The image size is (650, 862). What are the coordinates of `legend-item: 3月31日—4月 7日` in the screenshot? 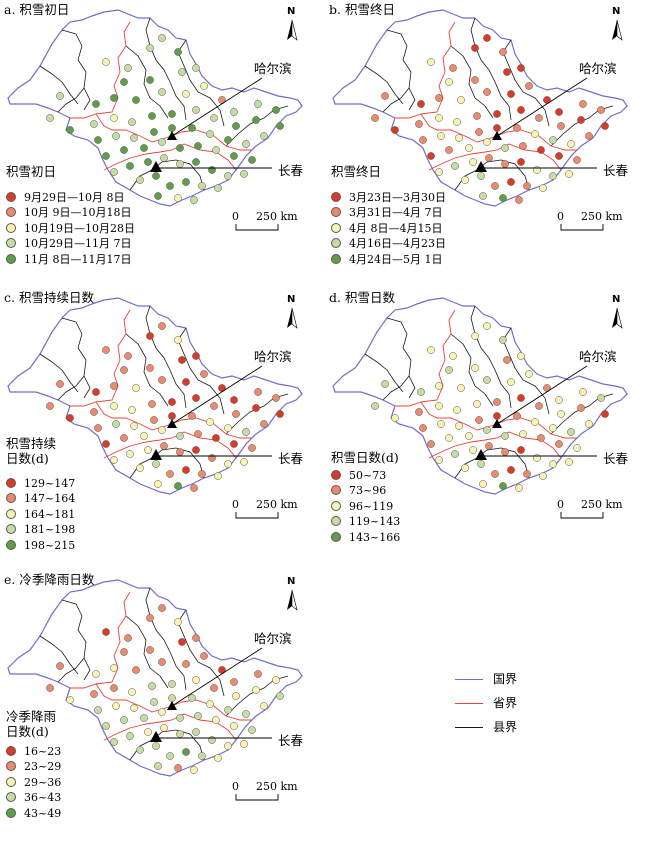 It's located at (387, 212).